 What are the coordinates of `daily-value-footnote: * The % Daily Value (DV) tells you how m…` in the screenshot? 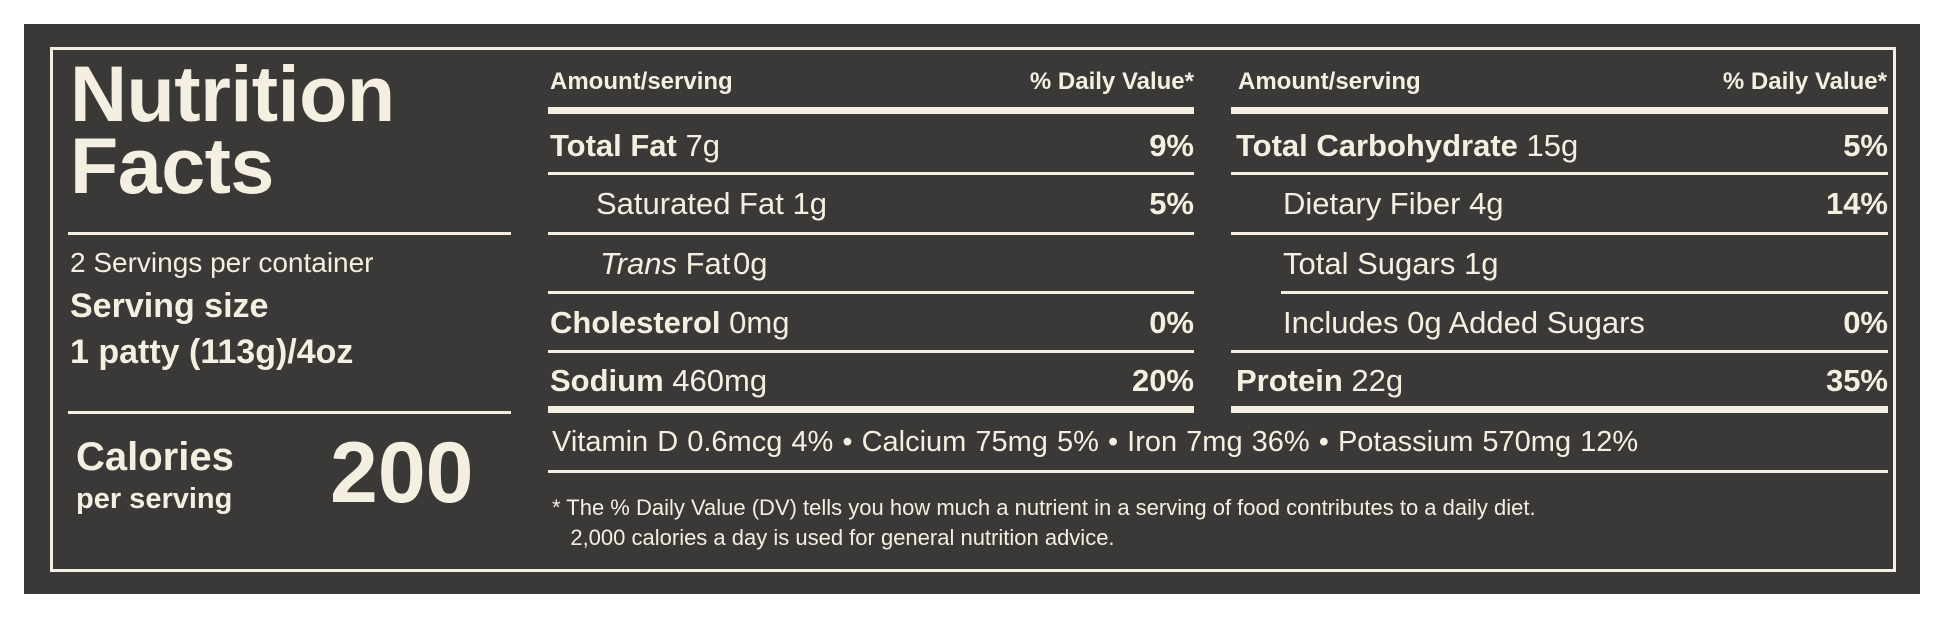 It's located at (1044, 522).